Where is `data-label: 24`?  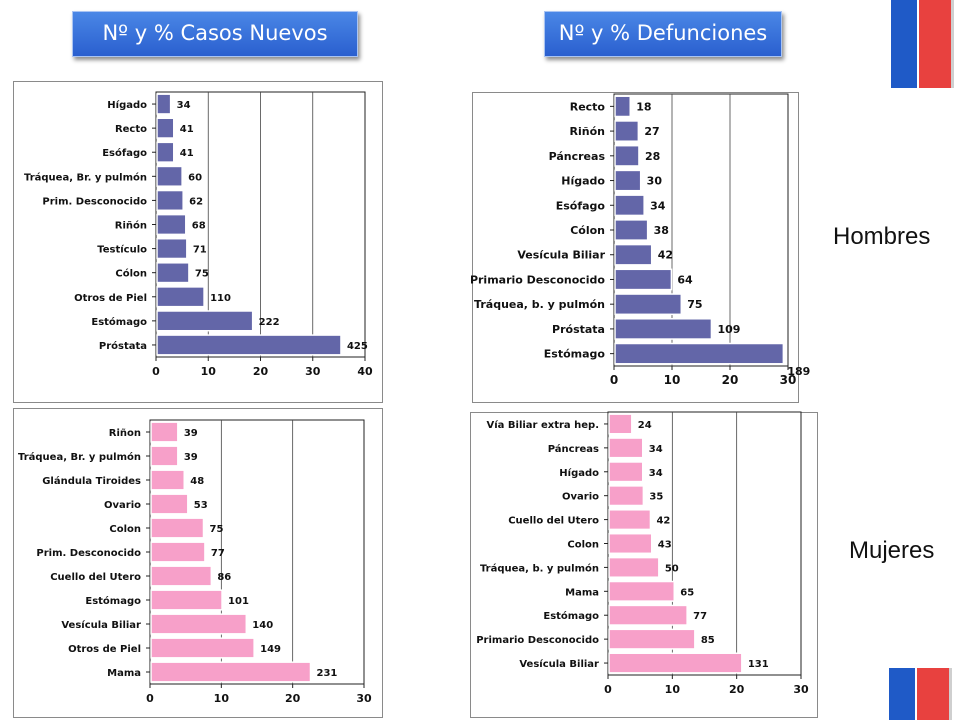
data-label: 24 is located at coordinates (645, 425).